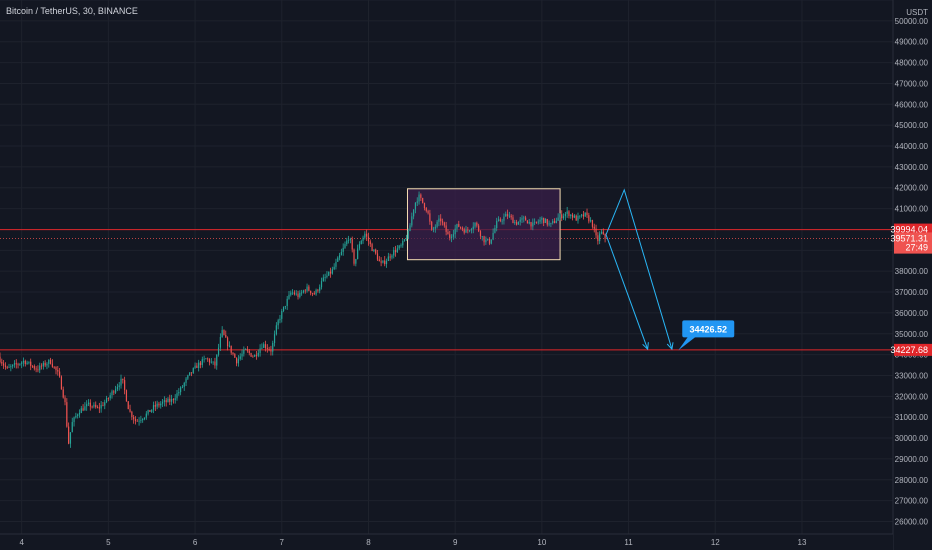  Describe the element at coordinates (912, 271) in the screenshot. I see `y-tick-label: 38000.00` at that location.